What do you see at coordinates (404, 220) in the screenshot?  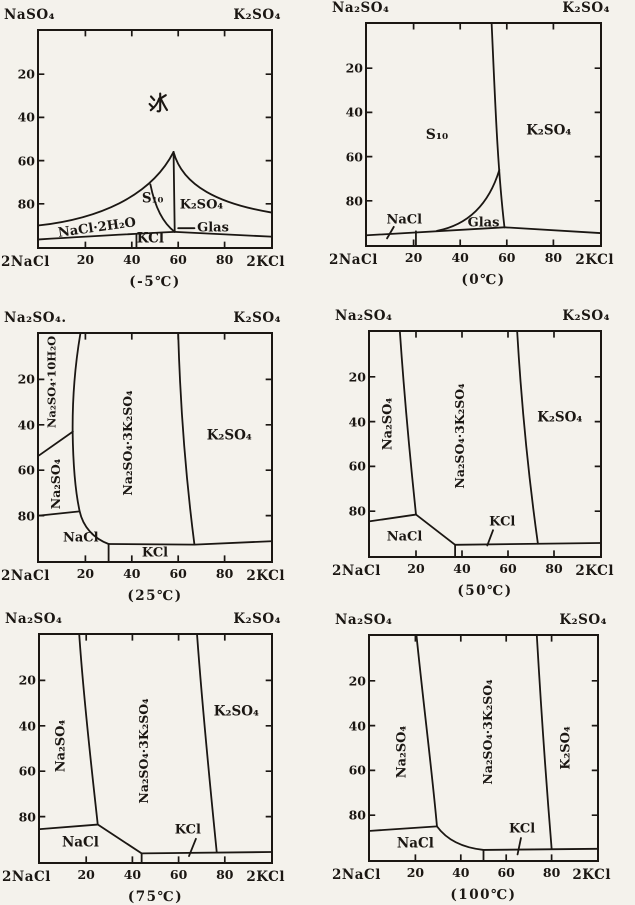 I see `region-label-nacl: NaCl` at bounding box center [404, 220].